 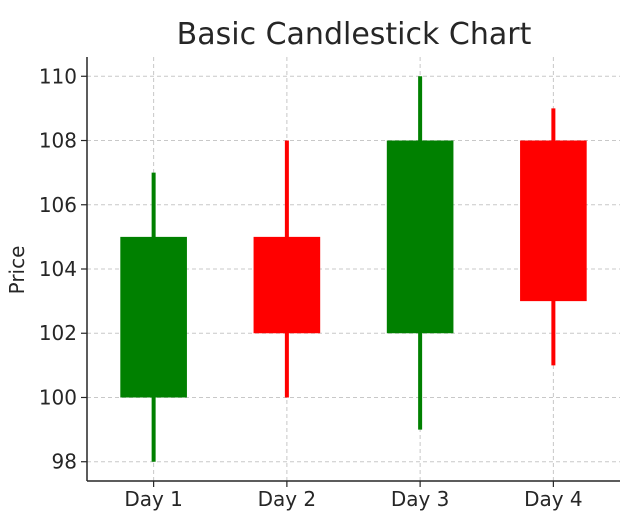 What do you see at coordinates (58, 141) in the screenshot?
I see `y-tick-label: 108` at bounding box center [58, 141].